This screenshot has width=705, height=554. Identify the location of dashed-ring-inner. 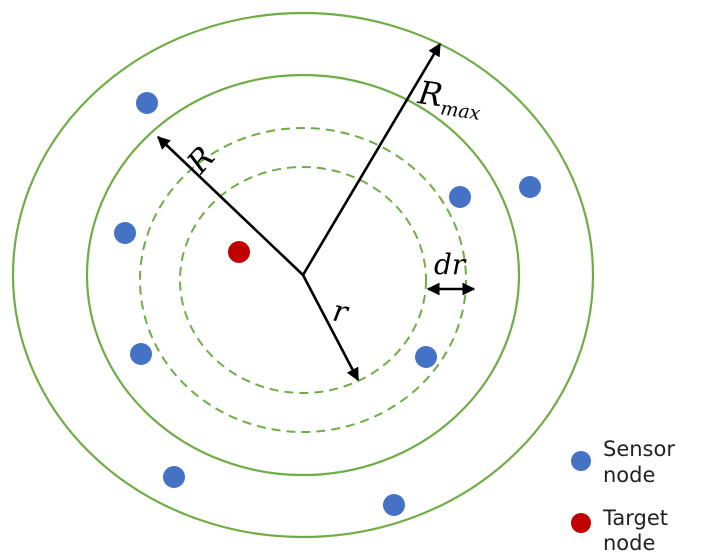
(303, 280).